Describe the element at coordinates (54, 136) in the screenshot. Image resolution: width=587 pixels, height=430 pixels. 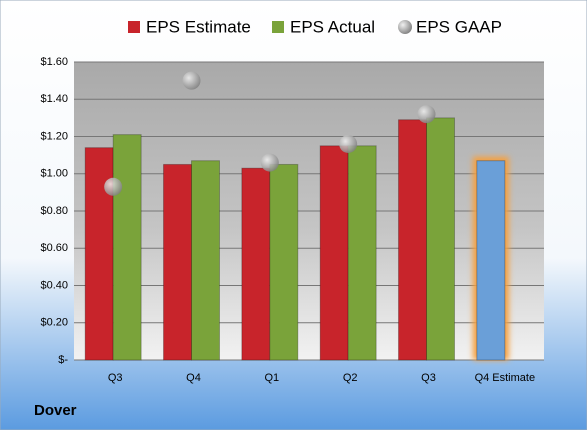
I see `y-tick-label: $1.20` at that location.